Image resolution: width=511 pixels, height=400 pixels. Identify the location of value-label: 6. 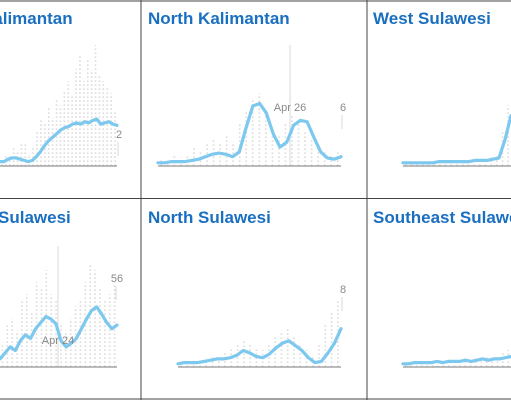
(343, 108).